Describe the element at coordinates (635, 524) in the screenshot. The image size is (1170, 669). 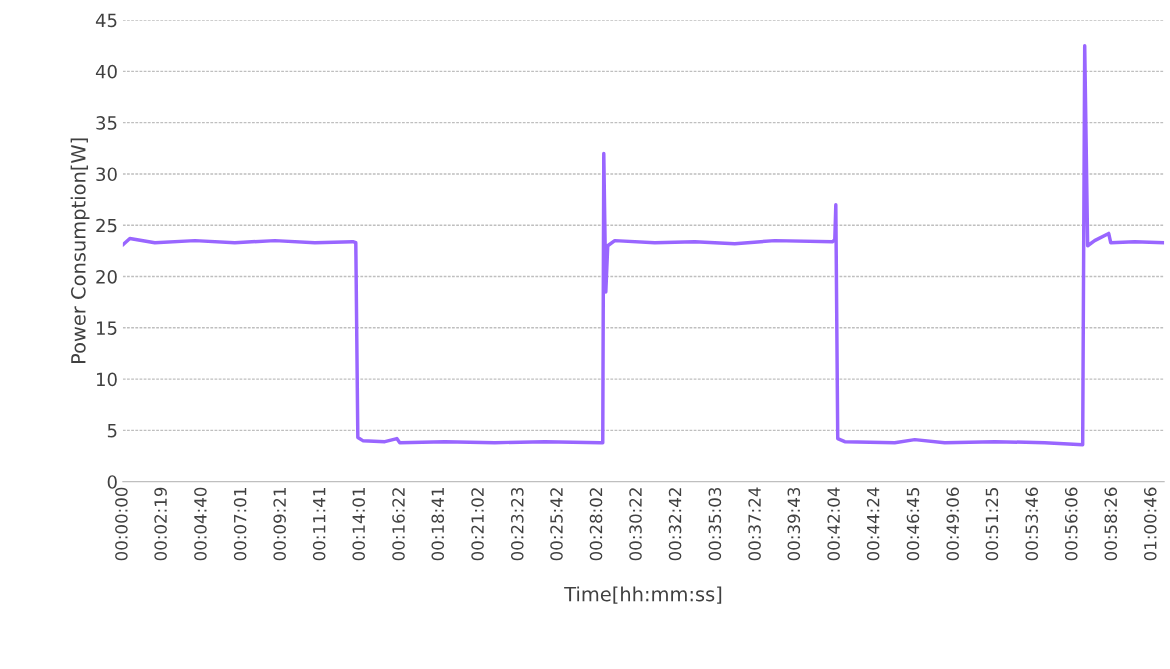
I see `x-tick-label: 00:30:22` at that location.